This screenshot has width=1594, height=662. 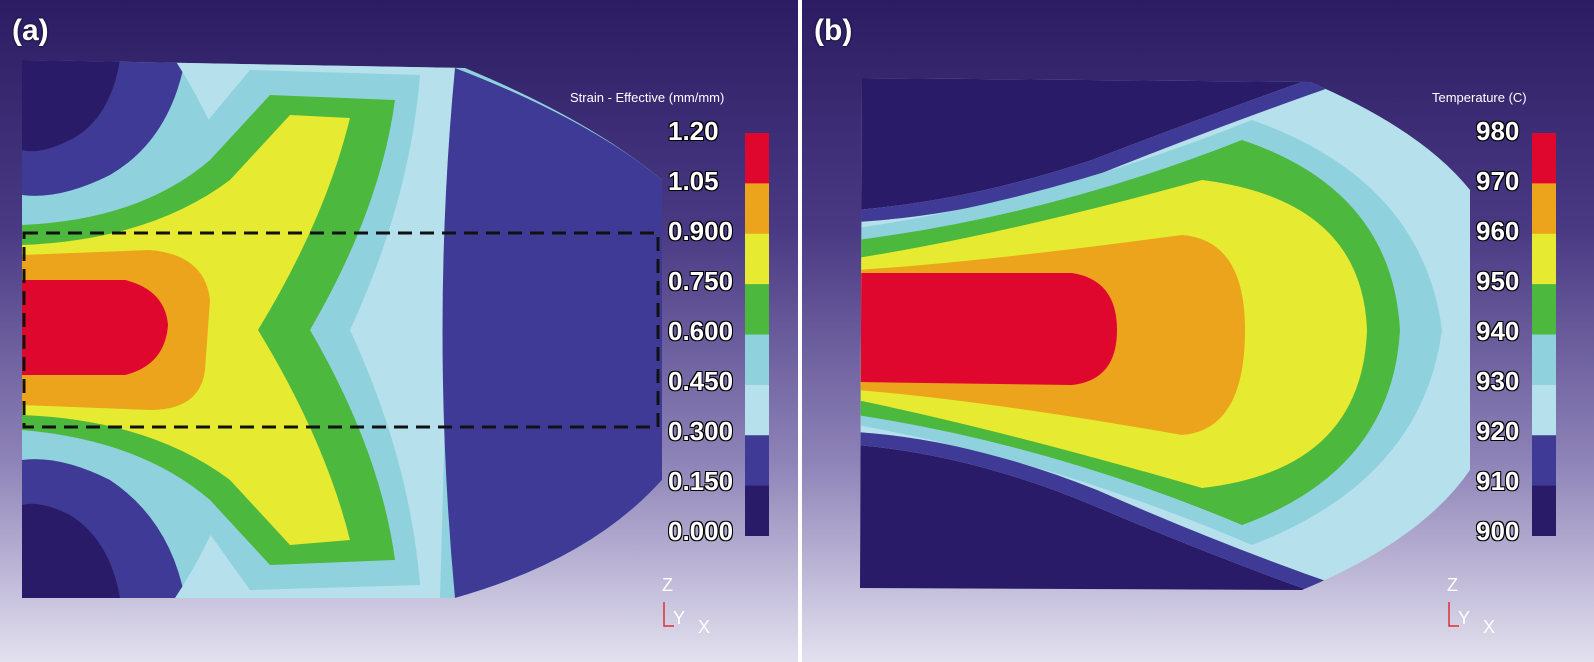 I want to click on tick-label: 0.900, so click(x=701, y=231).